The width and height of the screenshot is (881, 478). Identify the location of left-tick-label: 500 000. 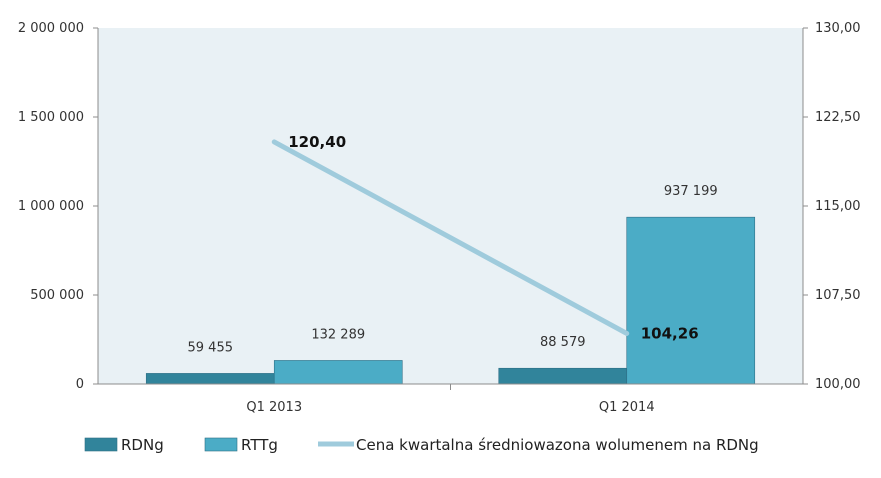
(57, 295).